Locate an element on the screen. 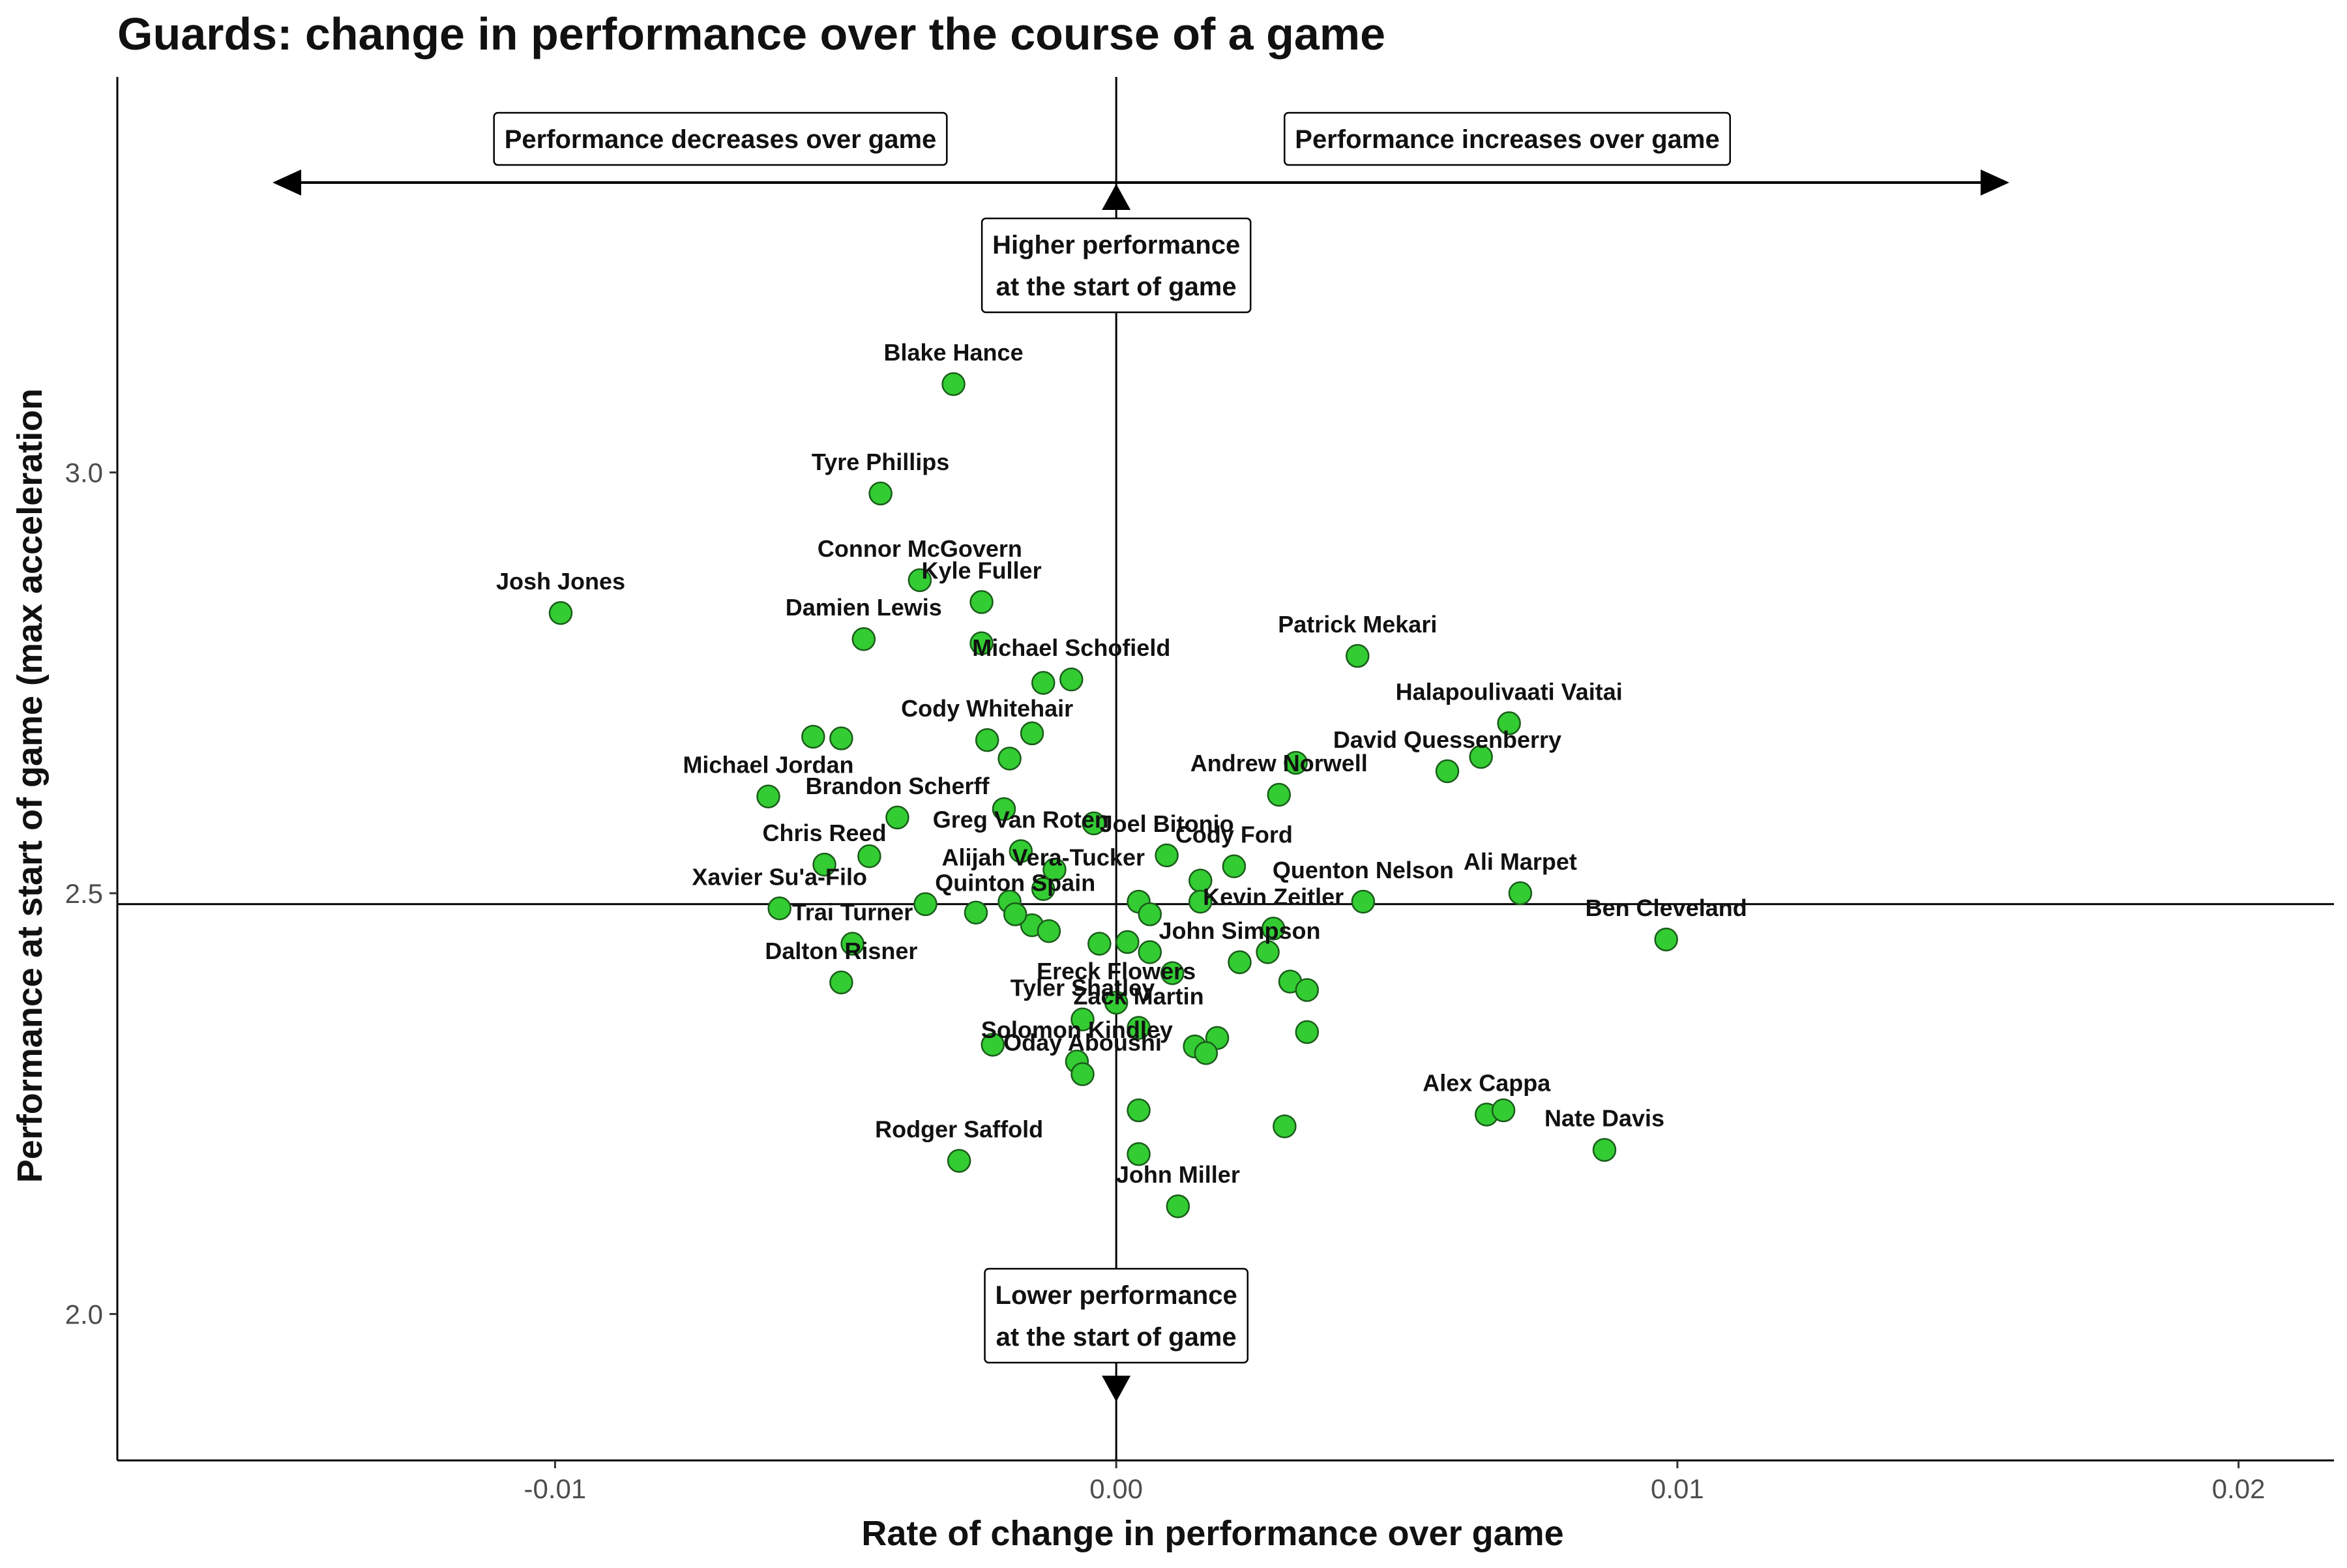  point-label: Damien Lewis is located at coordinates (864, 608).